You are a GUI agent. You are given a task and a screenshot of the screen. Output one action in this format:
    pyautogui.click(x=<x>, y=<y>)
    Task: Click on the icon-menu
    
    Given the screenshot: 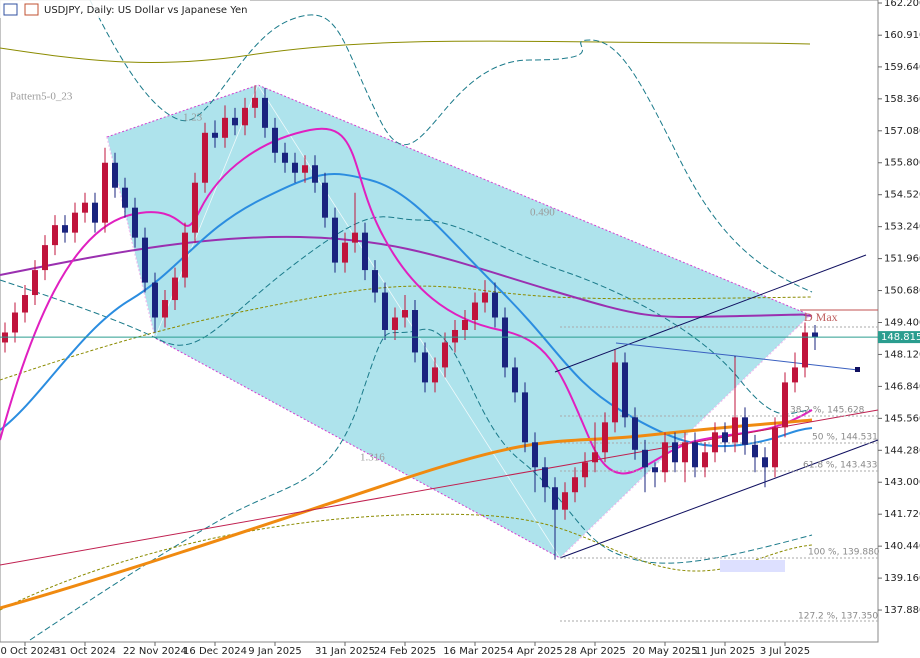 What is the action you would take?
    pyautogui.click(x=10, y=9)
    